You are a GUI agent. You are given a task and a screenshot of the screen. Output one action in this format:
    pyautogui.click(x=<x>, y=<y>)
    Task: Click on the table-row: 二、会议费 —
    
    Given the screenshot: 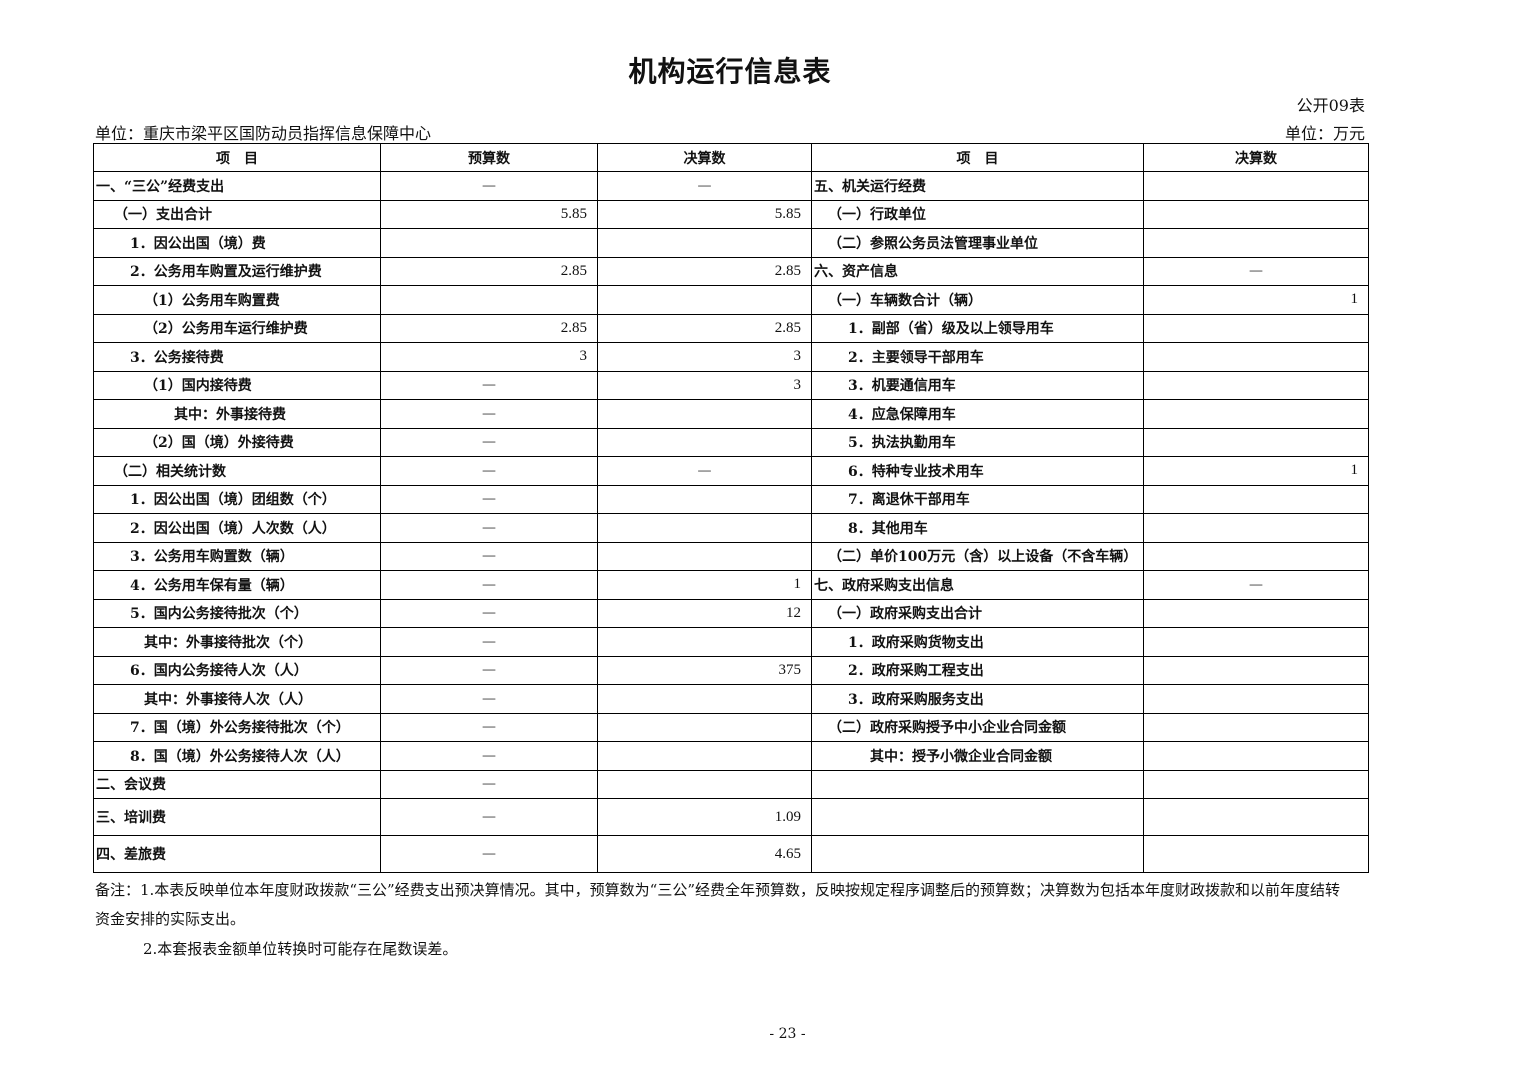 What is the action you would take?
    pyautogui.click(x=731, y=784)
    